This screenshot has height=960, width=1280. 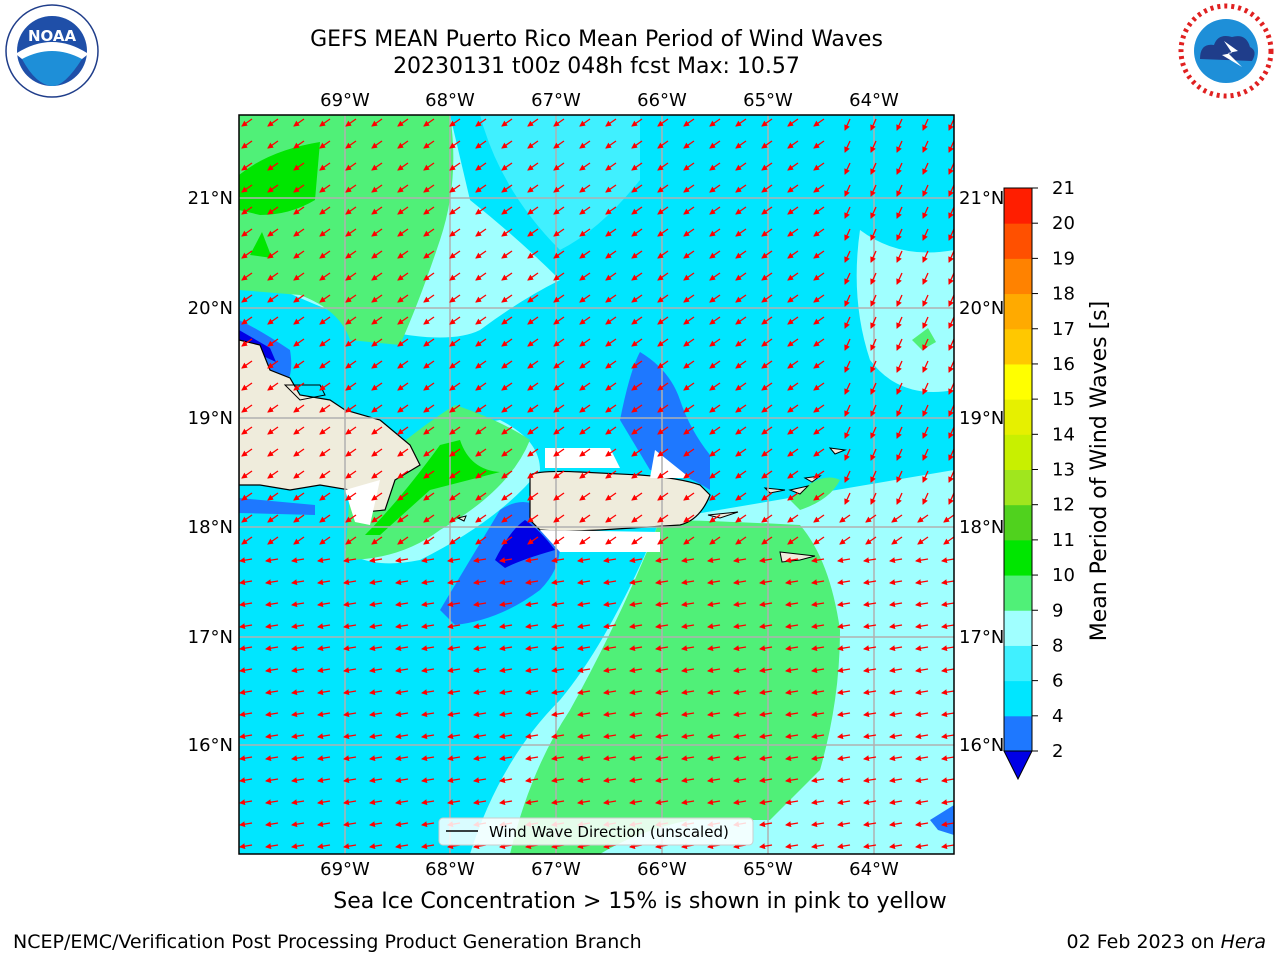 What do you see at coordinates (670, 464) in the screenshot?
I see `white-patch-ne-pr` at bounding box center [670, 464].